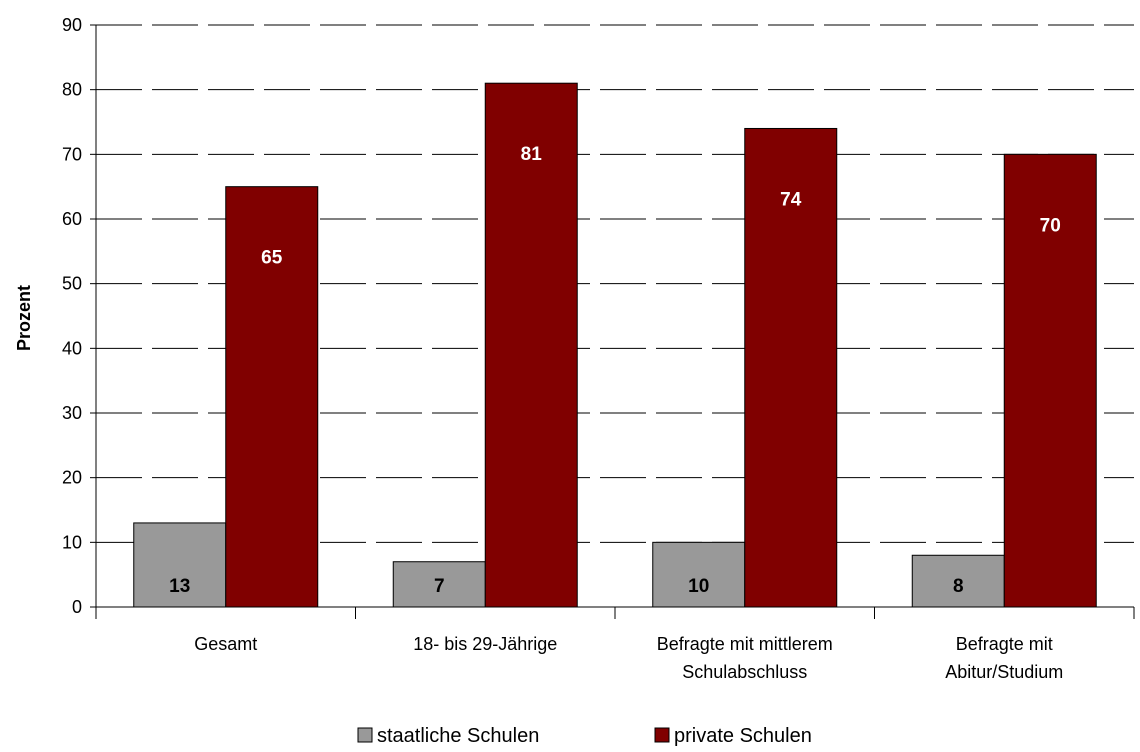 The image size is (1140, 752). I want to click on category-label: Befragte mit, so click(1004, 644).